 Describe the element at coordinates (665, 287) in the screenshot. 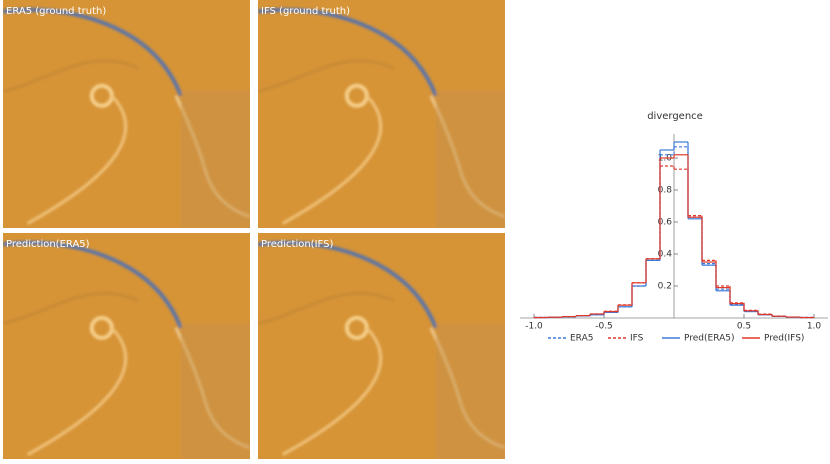

I see `y-tick-label: 0.2` at that location.